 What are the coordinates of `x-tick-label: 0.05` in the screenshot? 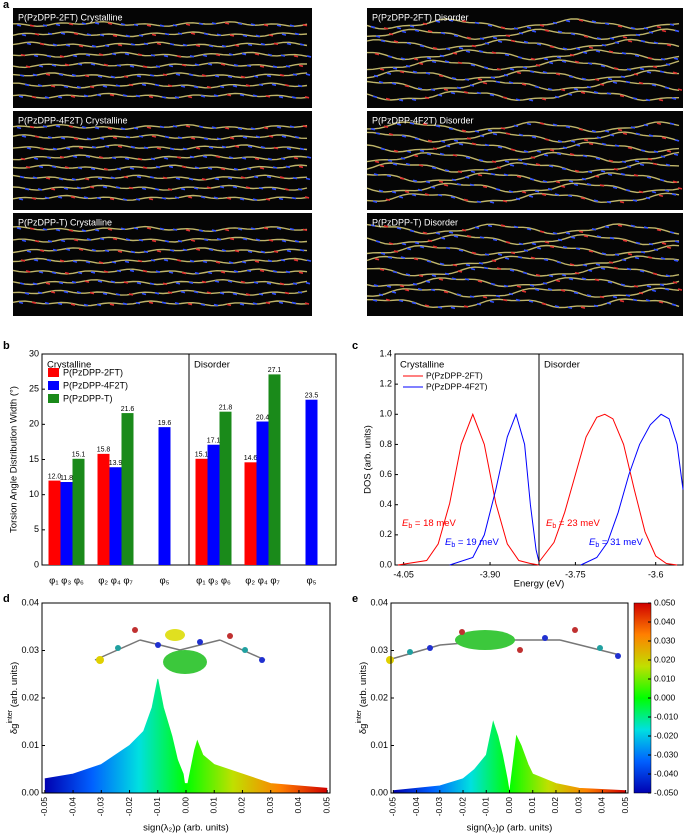 It's located at (625, 805).